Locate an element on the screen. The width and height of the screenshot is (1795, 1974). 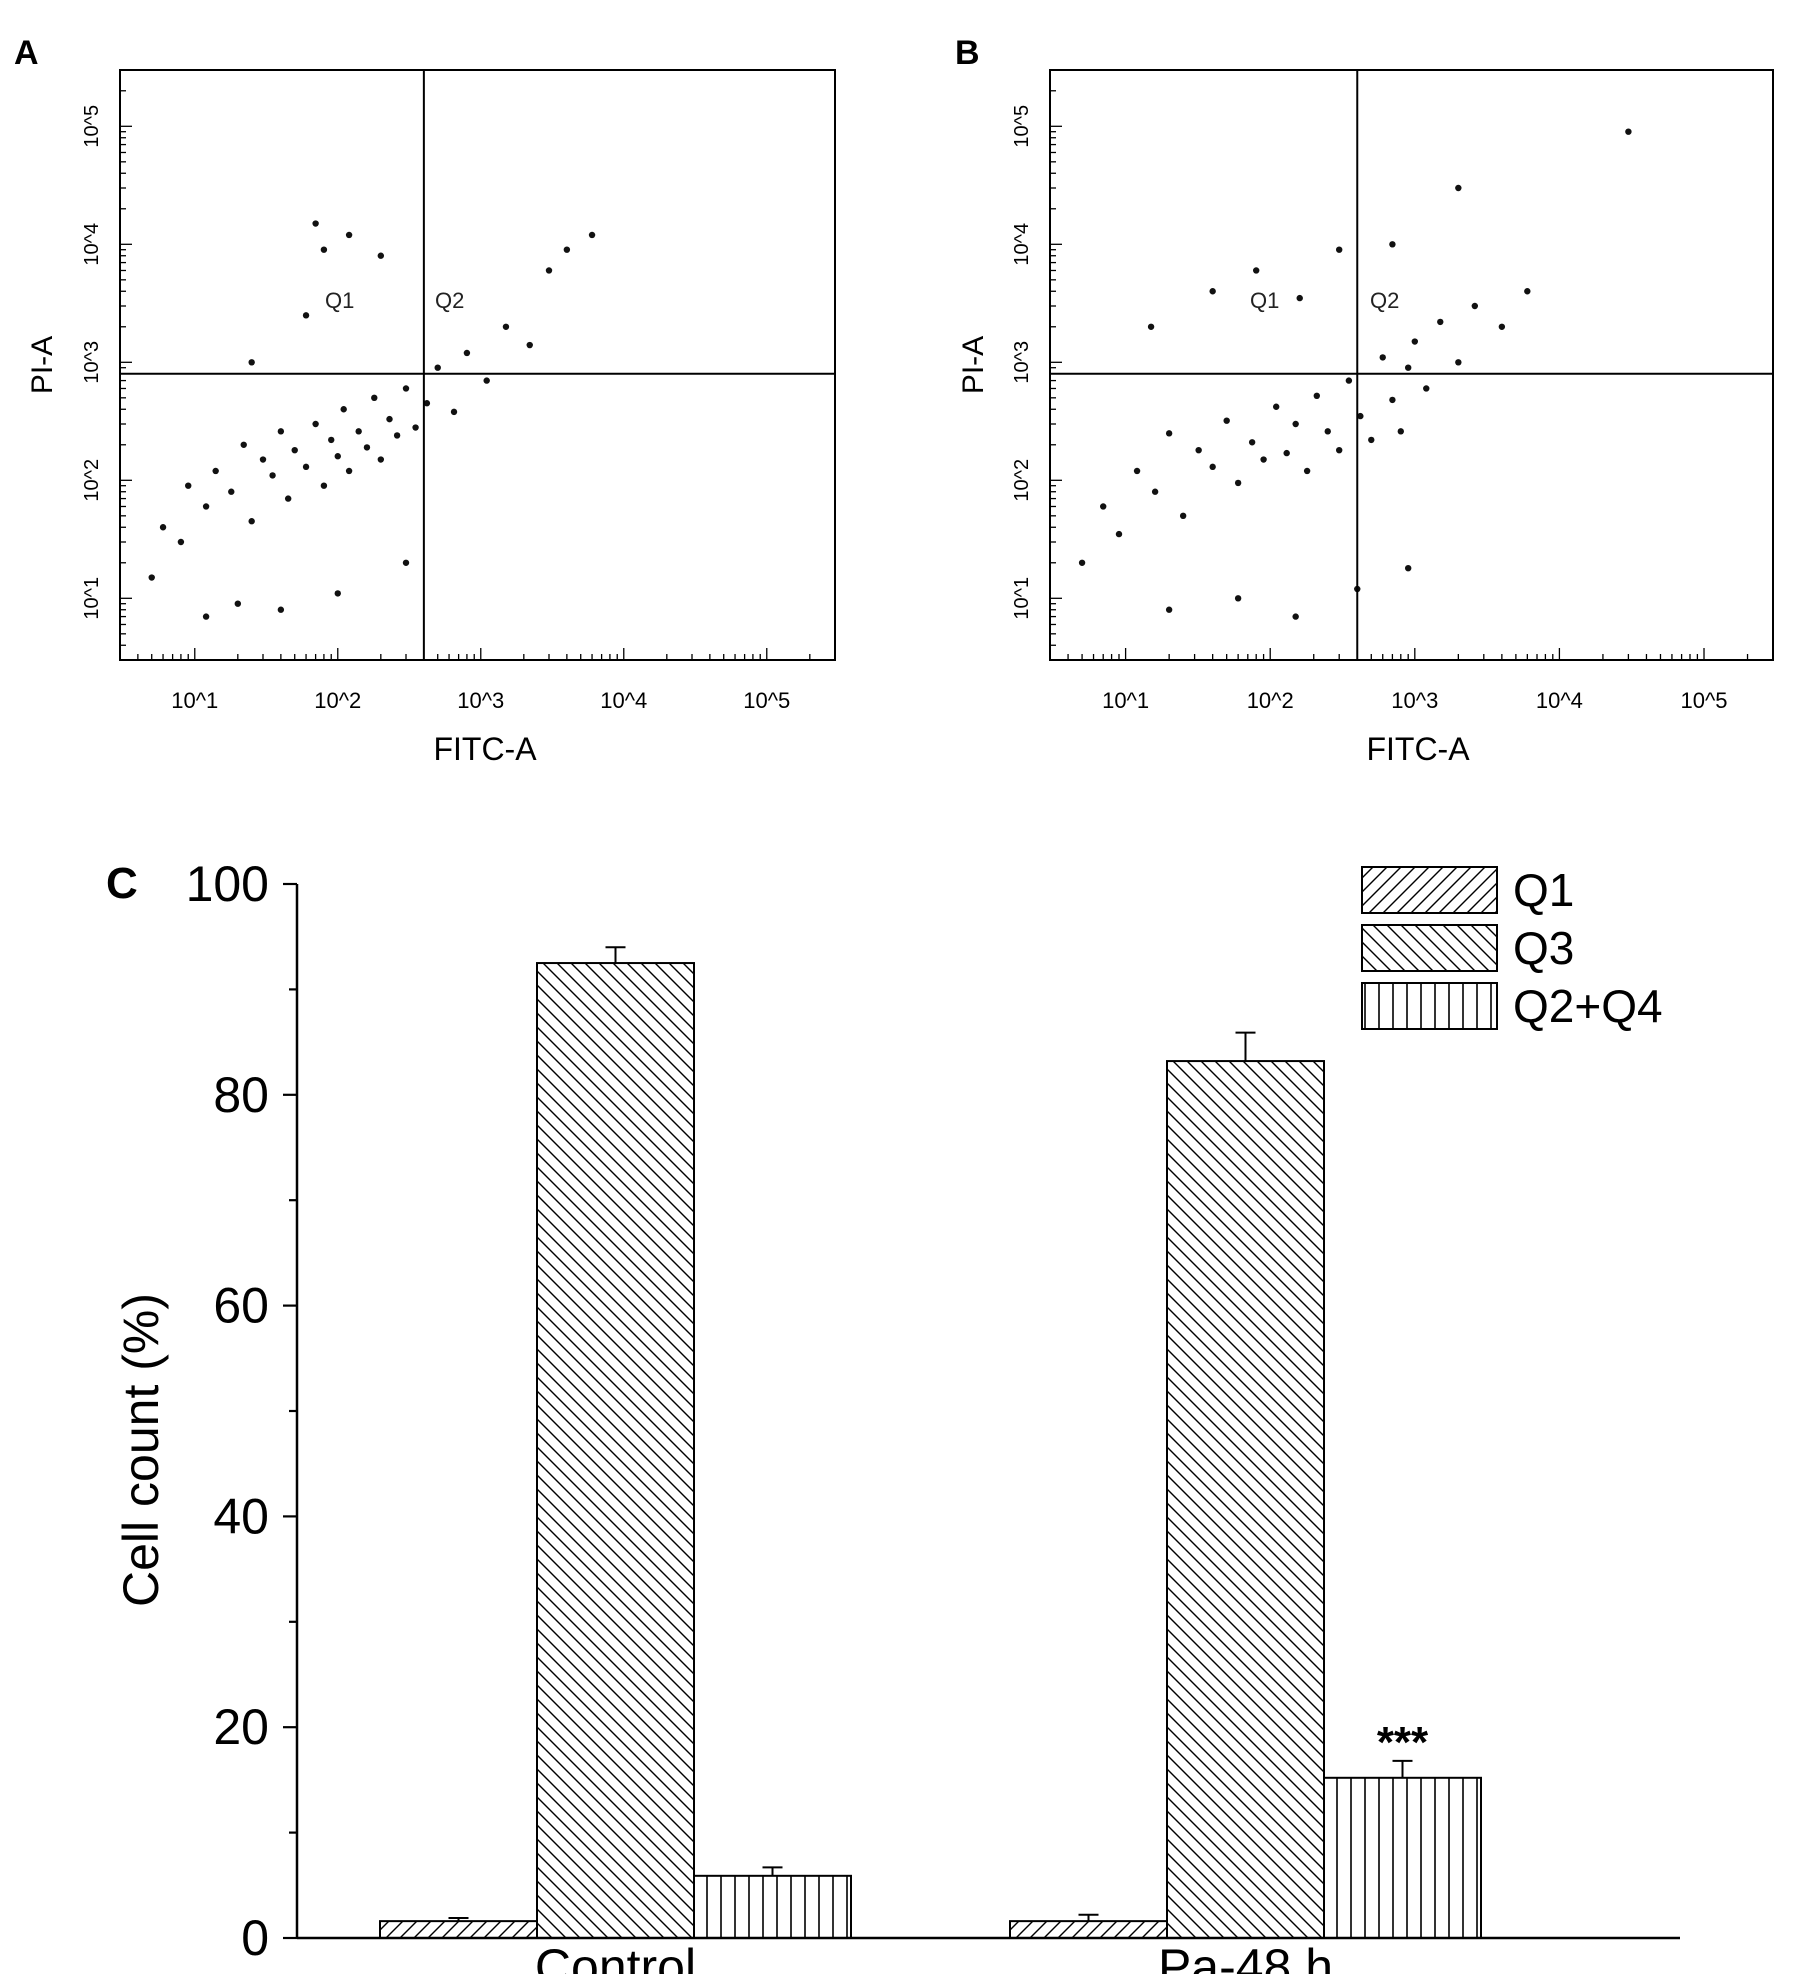
x-category-label: Pa-48 h is located at coordinates (1245, 1956).